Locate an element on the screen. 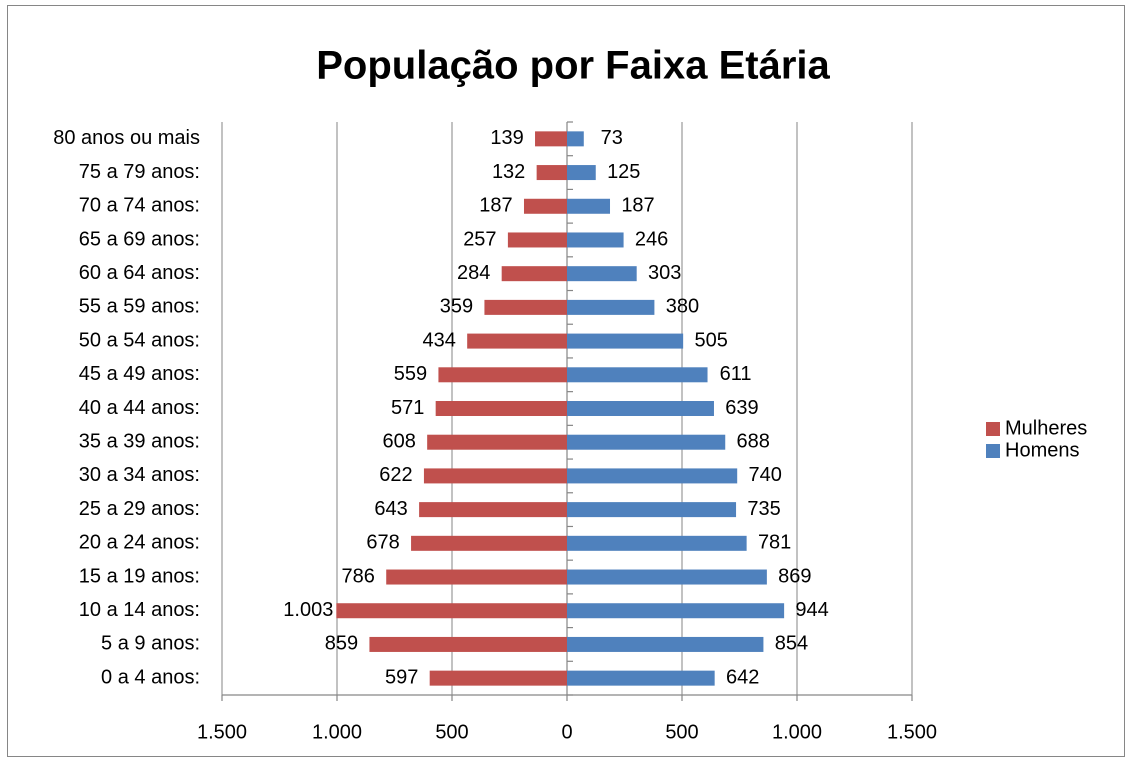 Image resolution: width=1131 pixels, height=758 pixels. data-label: 125 is located at coordinates (623, 172).